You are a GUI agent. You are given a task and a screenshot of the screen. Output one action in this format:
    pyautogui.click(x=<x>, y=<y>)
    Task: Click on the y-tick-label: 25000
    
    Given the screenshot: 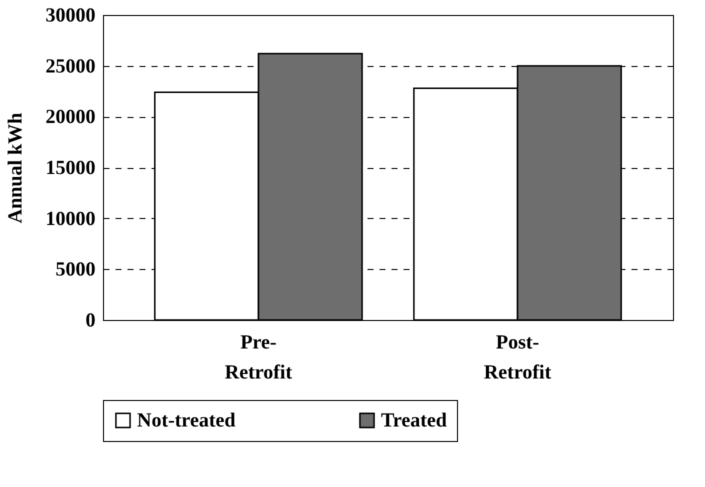 What is the action you would take?
    pyautogui.click(x=71, y=66)
    